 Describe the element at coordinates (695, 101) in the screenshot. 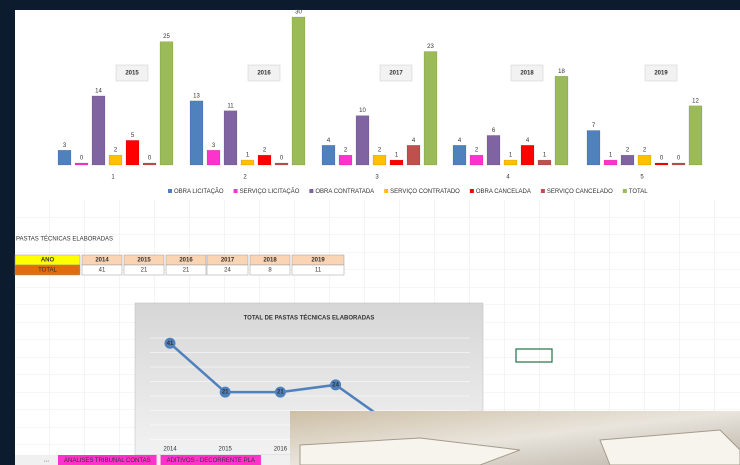

I see `data-label: 12` at that location.